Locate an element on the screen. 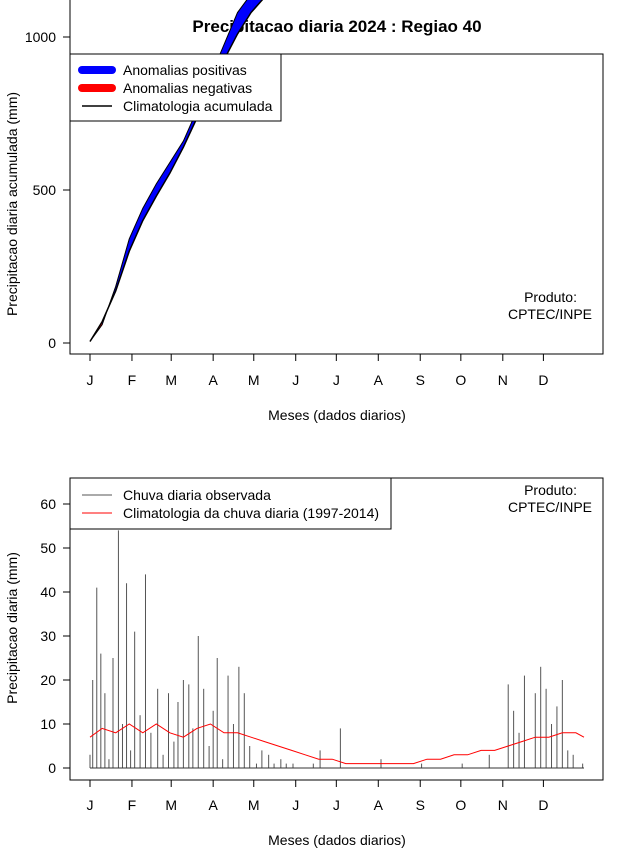 The image size is (640, 850). accumulated-lines-group is located at coordinates (176, 171).